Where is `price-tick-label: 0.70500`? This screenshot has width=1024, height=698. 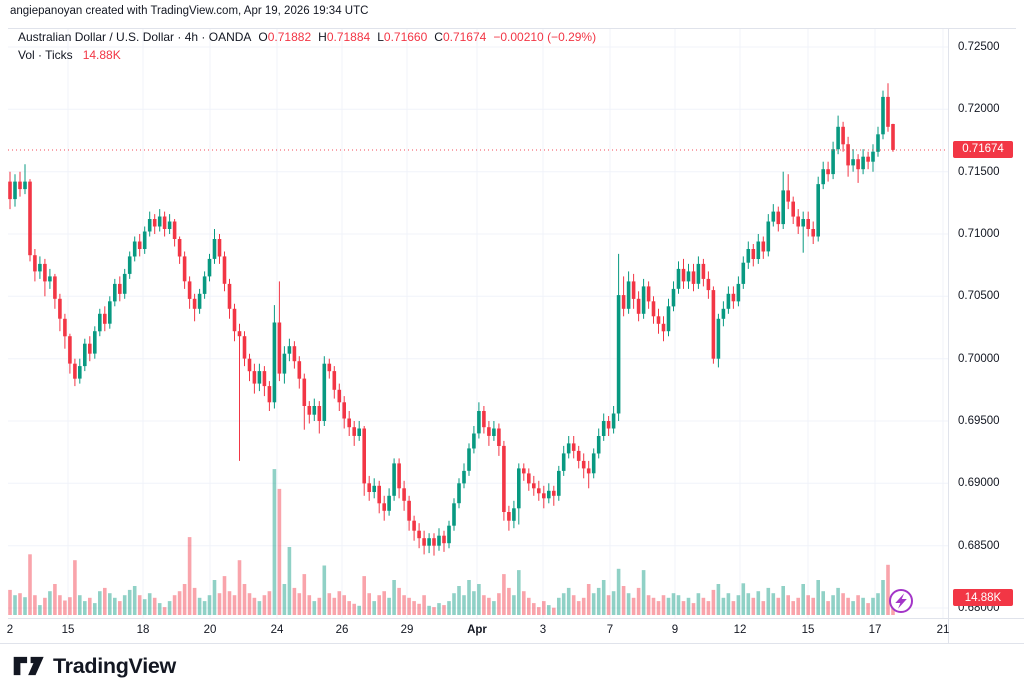 price-tick-label: 0.70500 is located at coordinates (979, 296).